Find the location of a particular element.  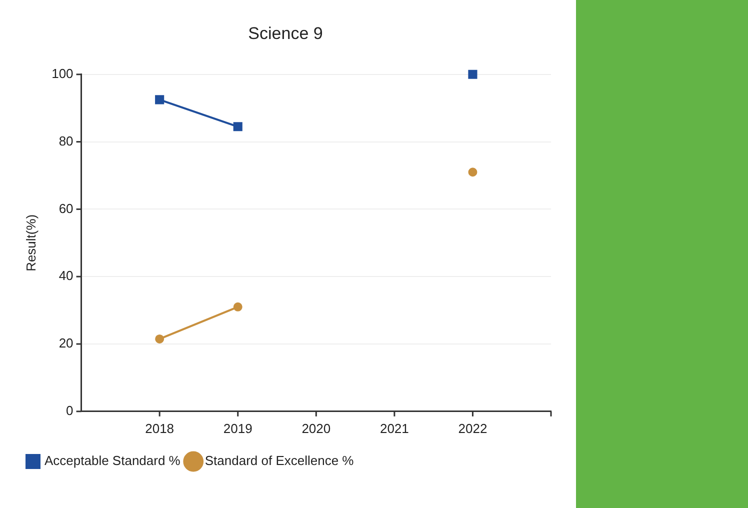

y-tick-label: 0 is located at coordinates (70, 410).